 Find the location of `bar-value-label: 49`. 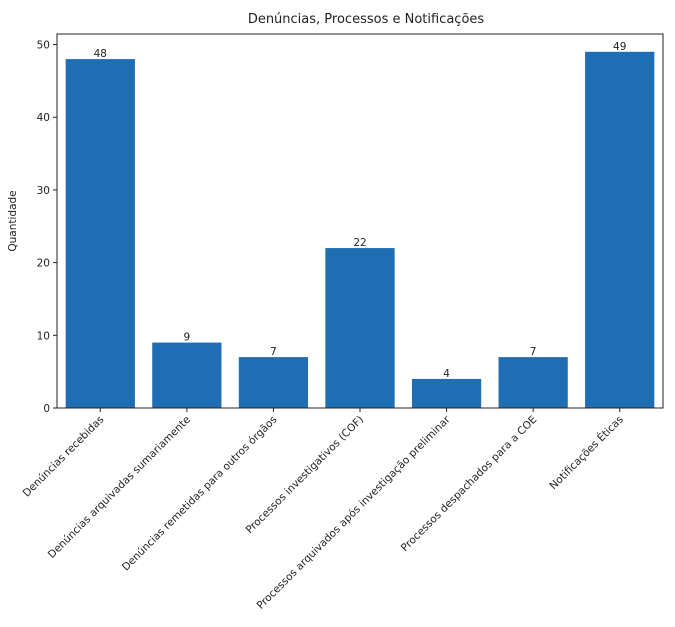

bar-value-label: 49 is located at coordinates (619, 47).